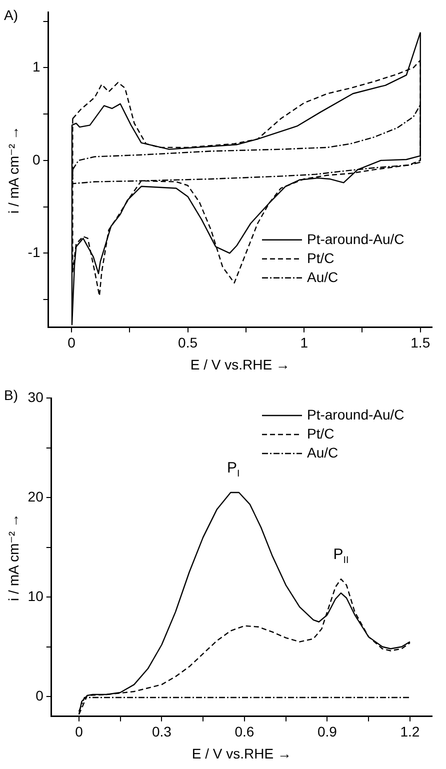 This screenshot has width=446, height=769. Describe the element at coordinates (36, 66) in the screenshot. I see `y-tick-label: 1` at that location.